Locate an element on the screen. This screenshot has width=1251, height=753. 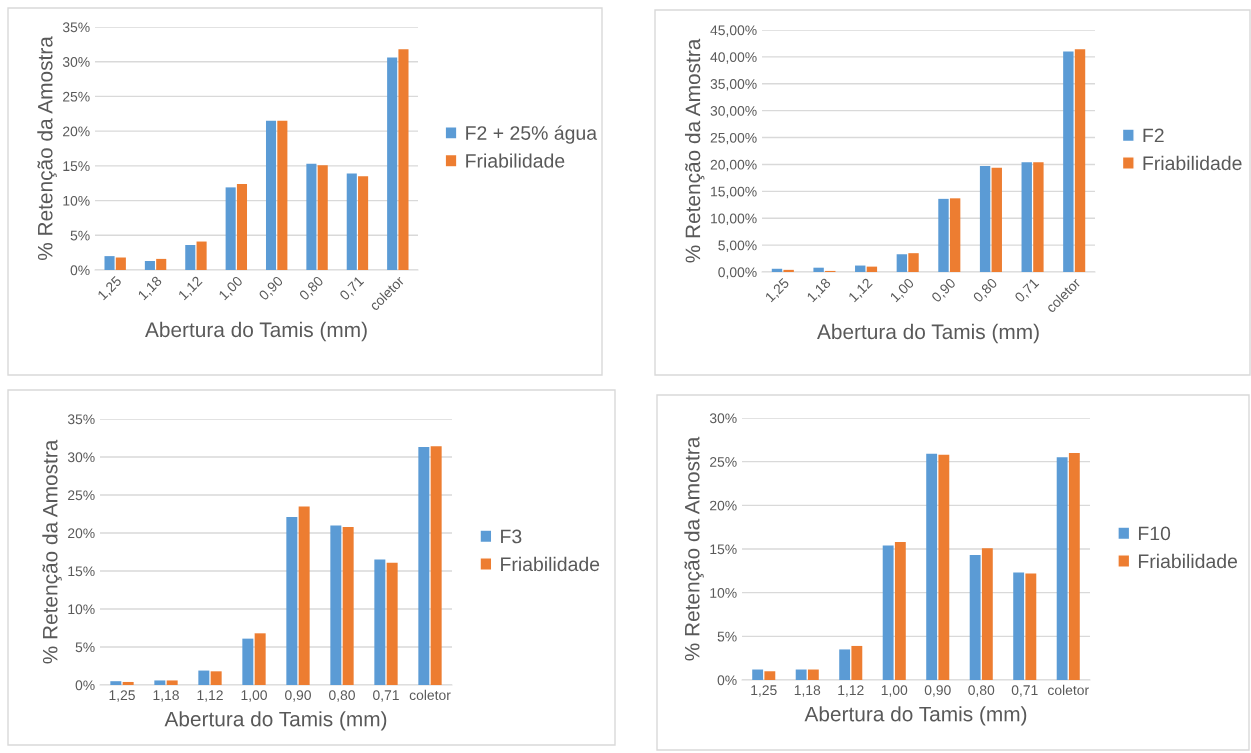
legend-label: F10 is located at coordinates (1154, 533).